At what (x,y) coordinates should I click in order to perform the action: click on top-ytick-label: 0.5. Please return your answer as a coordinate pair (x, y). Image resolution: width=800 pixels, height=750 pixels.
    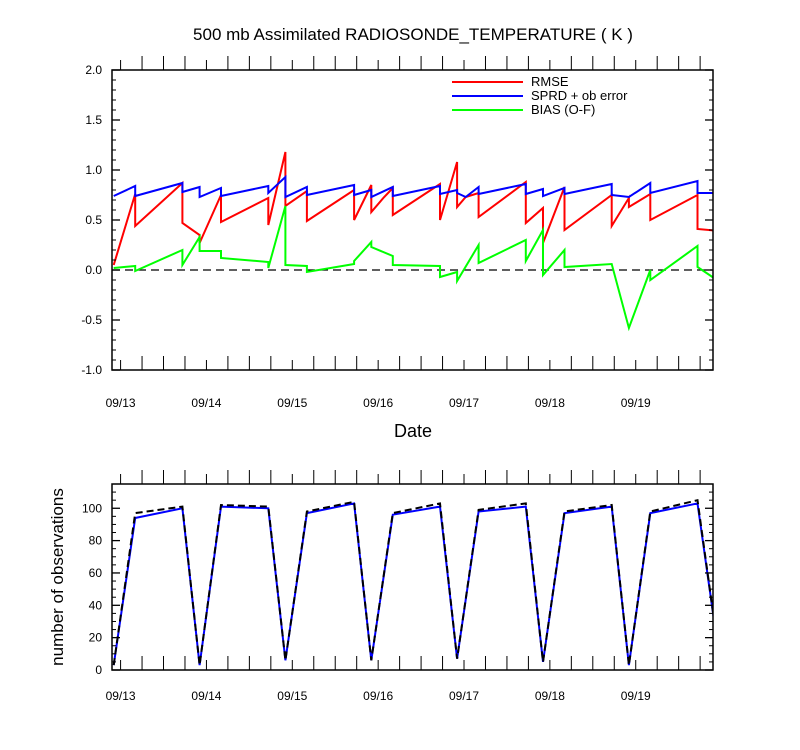
    Looking at the image, I should click on (93, 220).